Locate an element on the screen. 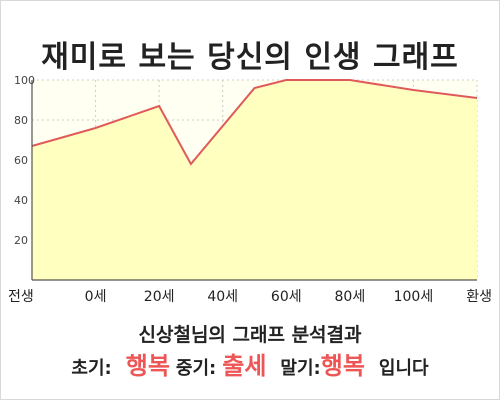 The image size is (500, 400). late-value: 행복 is located at coordinates (342, 366).